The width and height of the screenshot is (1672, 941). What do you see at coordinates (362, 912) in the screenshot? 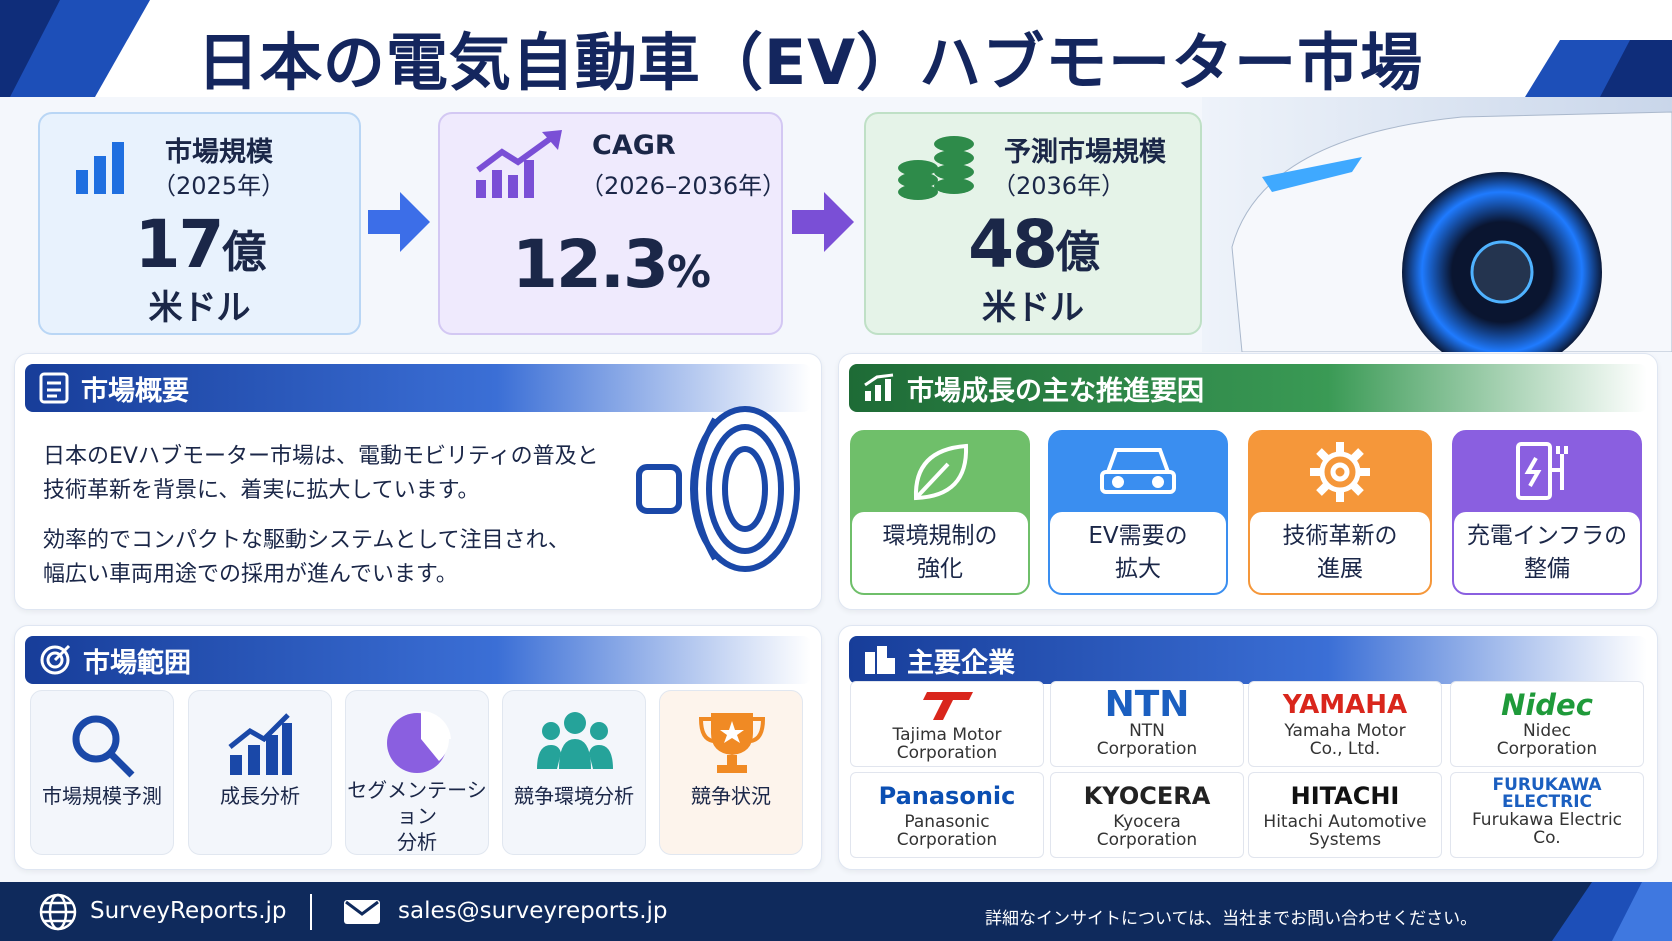
I see `mail-icon` at bounding box center [362, 912].